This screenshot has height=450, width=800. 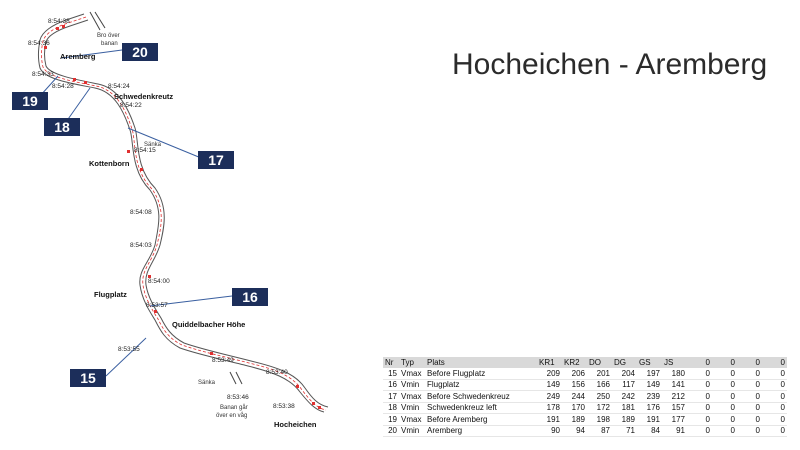 What do you see at coordinates (674, 374) in the screenshot?
I see `table-cell: 180` at bounding box center [674, 374].